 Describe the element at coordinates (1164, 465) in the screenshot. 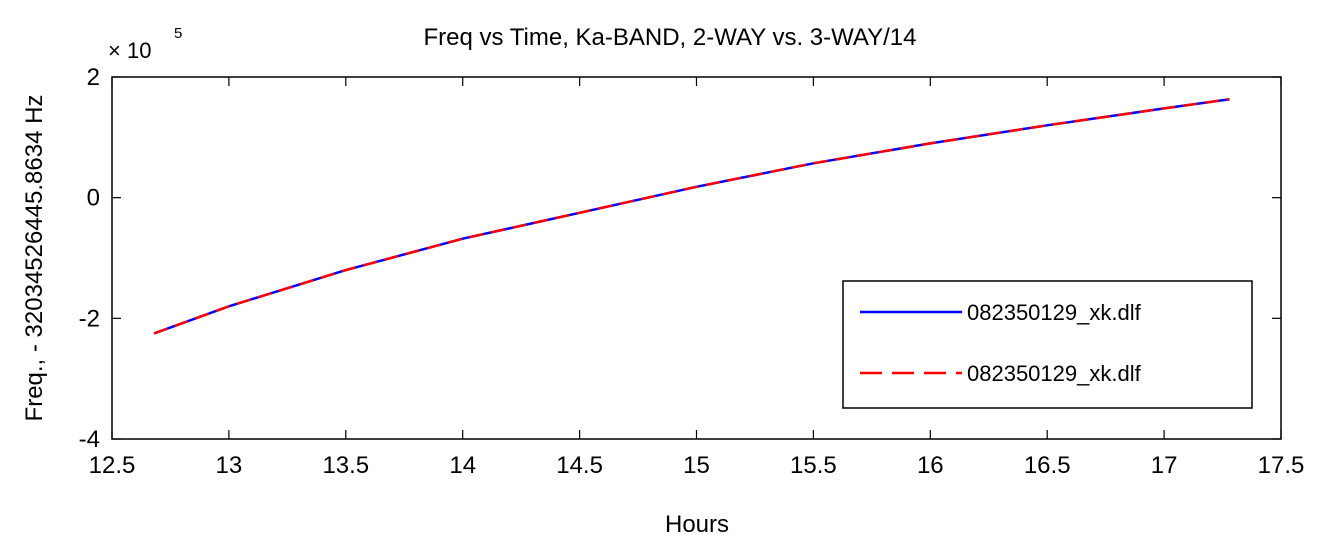

I see `x-tick-label: 17` at that location.